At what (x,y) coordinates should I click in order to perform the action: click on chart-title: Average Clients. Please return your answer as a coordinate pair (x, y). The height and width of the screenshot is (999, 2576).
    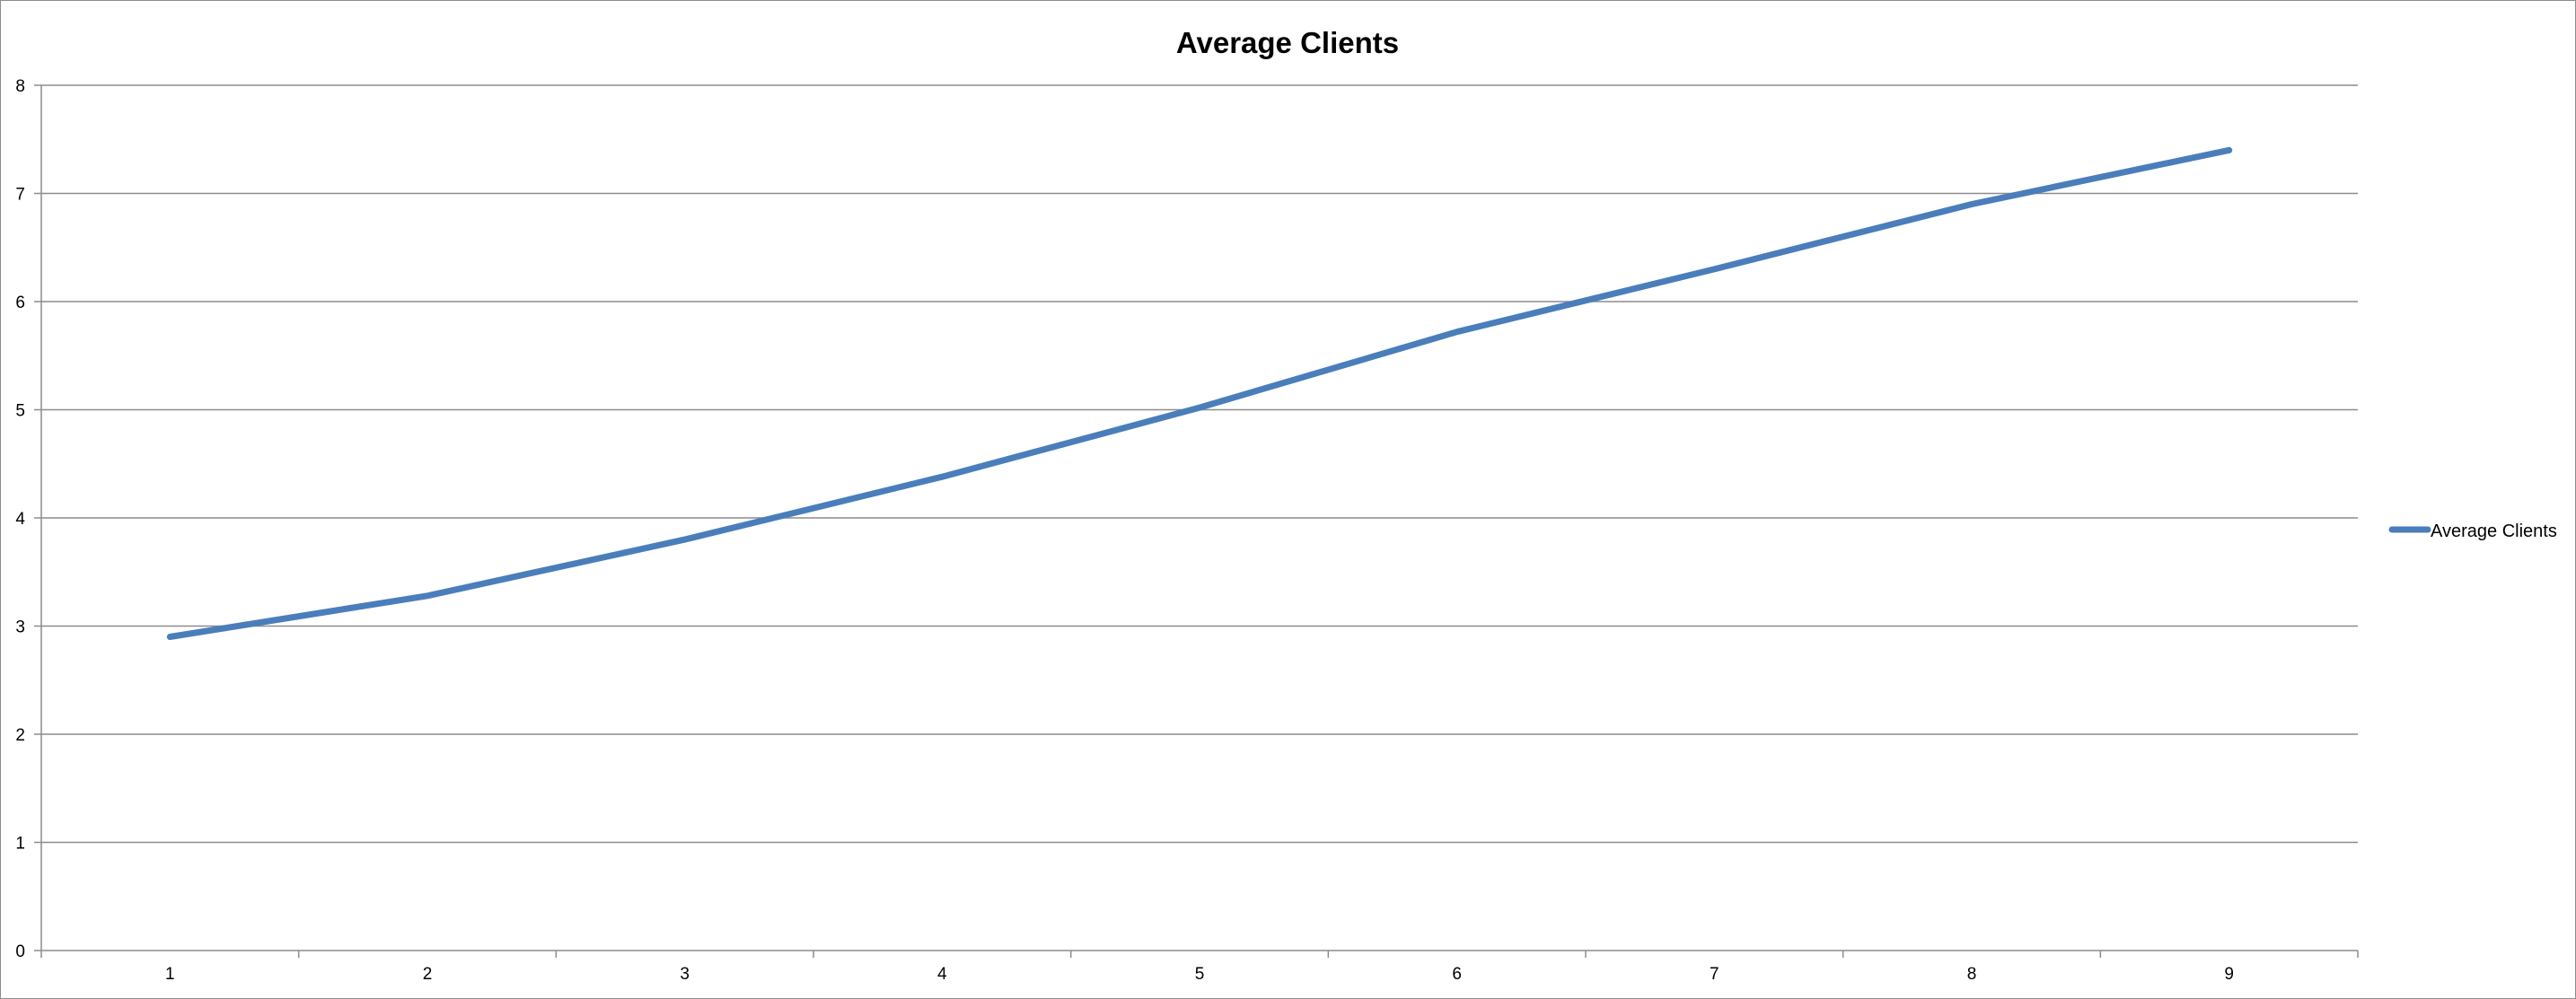
    Looking at the image, I should click on (1287, 42).